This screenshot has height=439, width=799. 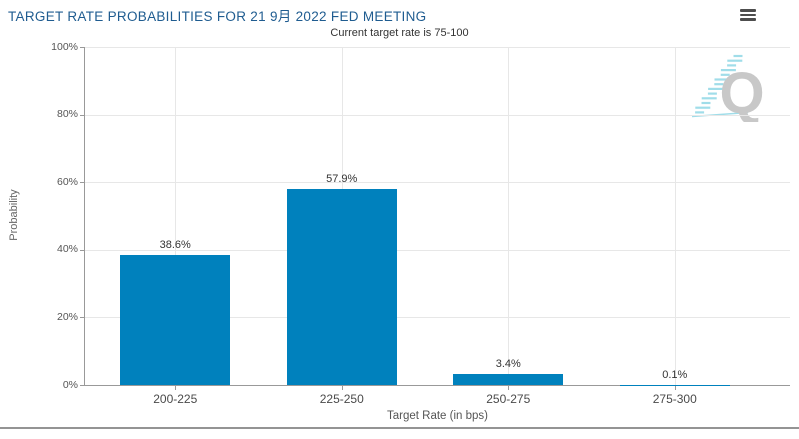 I want to click on chart-subtitle: Current target rate is 75-100, so click(x=399, y=33).